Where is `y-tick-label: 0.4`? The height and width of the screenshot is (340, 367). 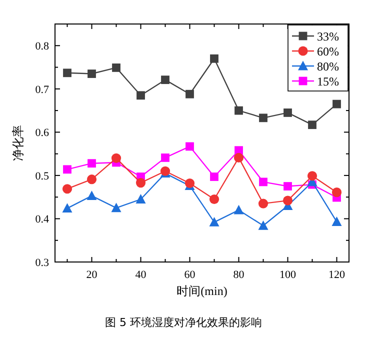
y-tick-label: 0.4 is located at coordinates (42, 220).